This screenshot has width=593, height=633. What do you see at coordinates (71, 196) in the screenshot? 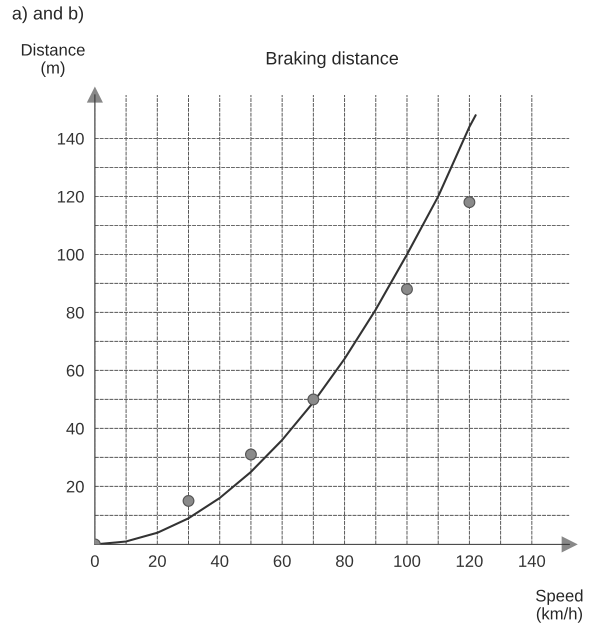
I see `y-tick-label: 120` at bounding box center [71, 196].